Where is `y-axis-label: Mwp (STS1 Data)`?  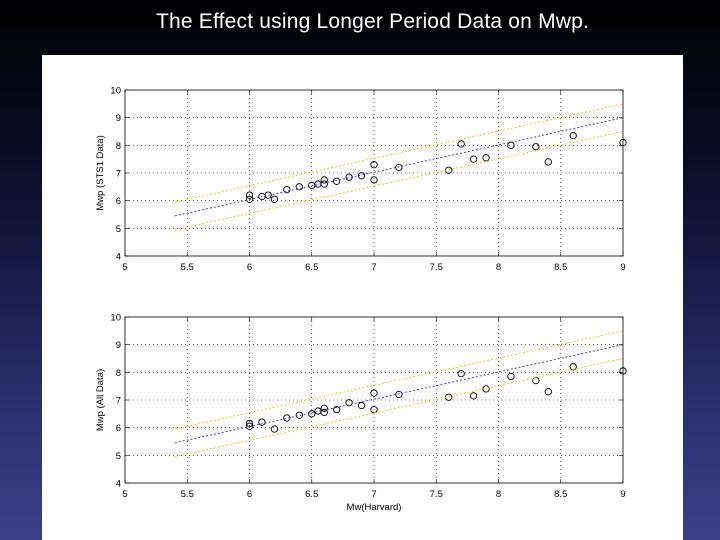 y-axis-label: Mwp (STS1 Data) is located at coordinates (100, 173).